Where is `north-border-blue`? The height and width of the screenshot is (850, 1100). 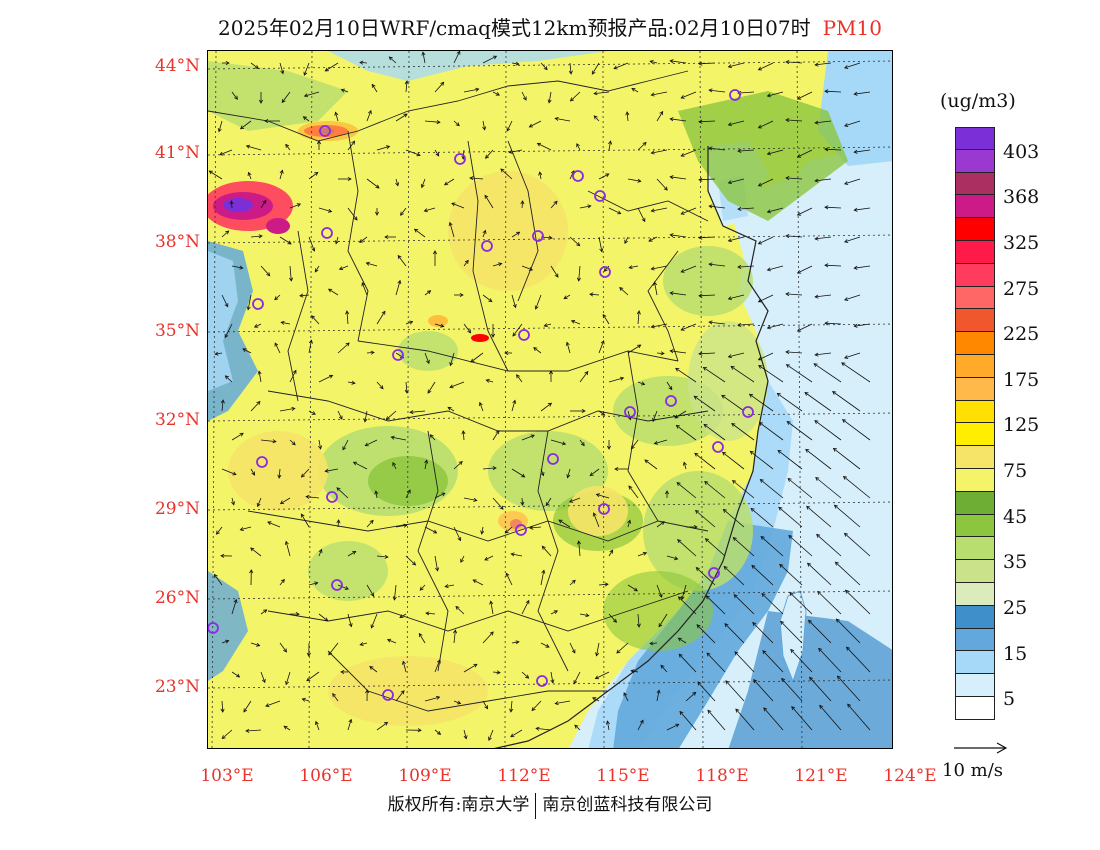 north-border-blue is located at coordinates (408, 66).